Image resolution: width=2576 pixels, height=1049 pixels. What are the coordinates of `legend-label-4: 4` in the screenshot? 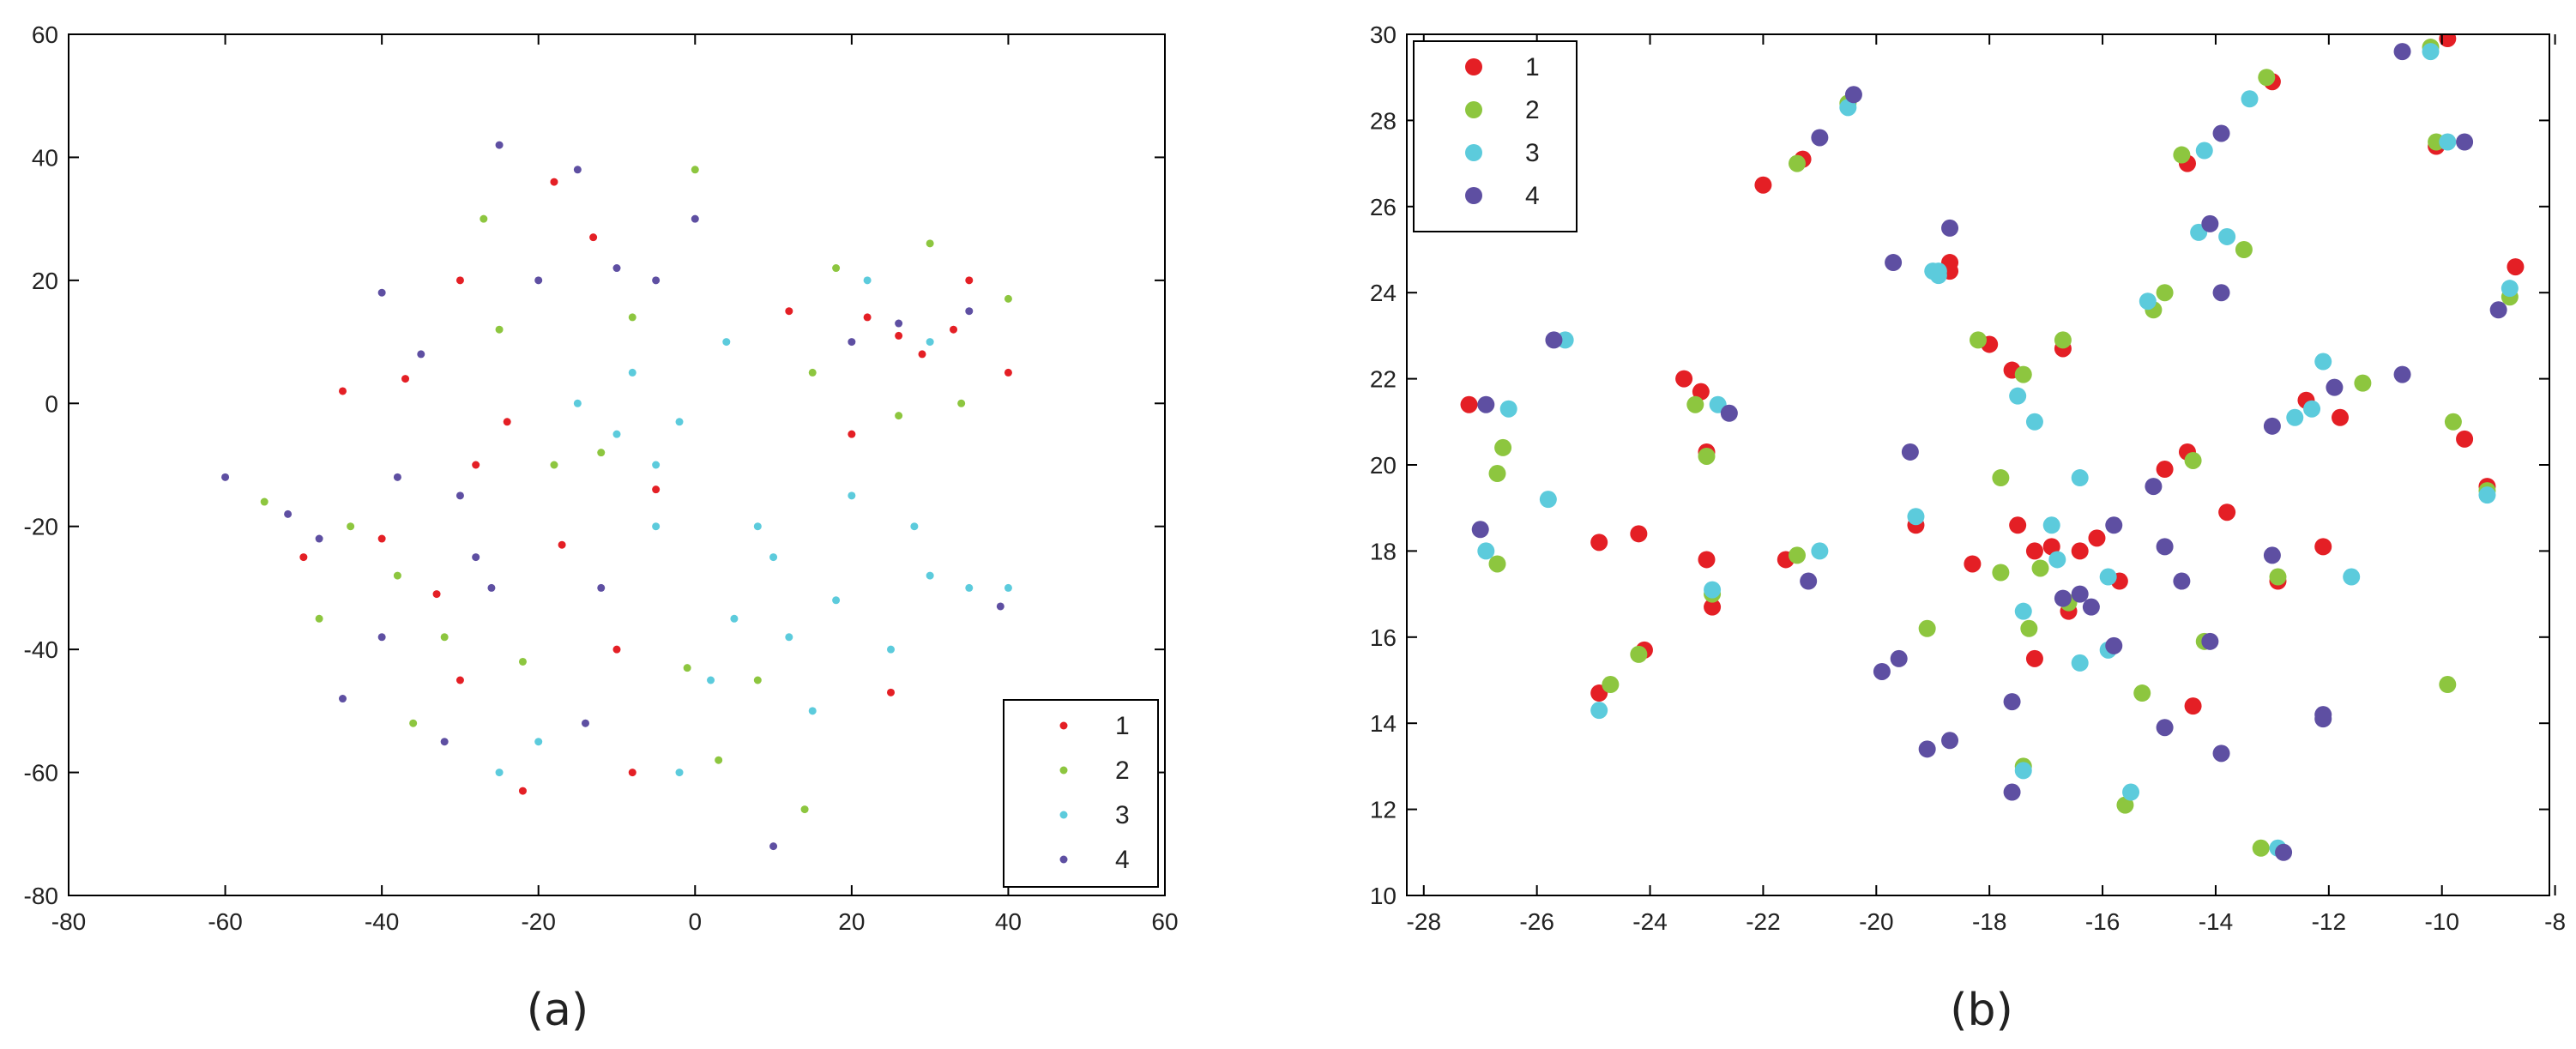 It's located at (1532, 196).